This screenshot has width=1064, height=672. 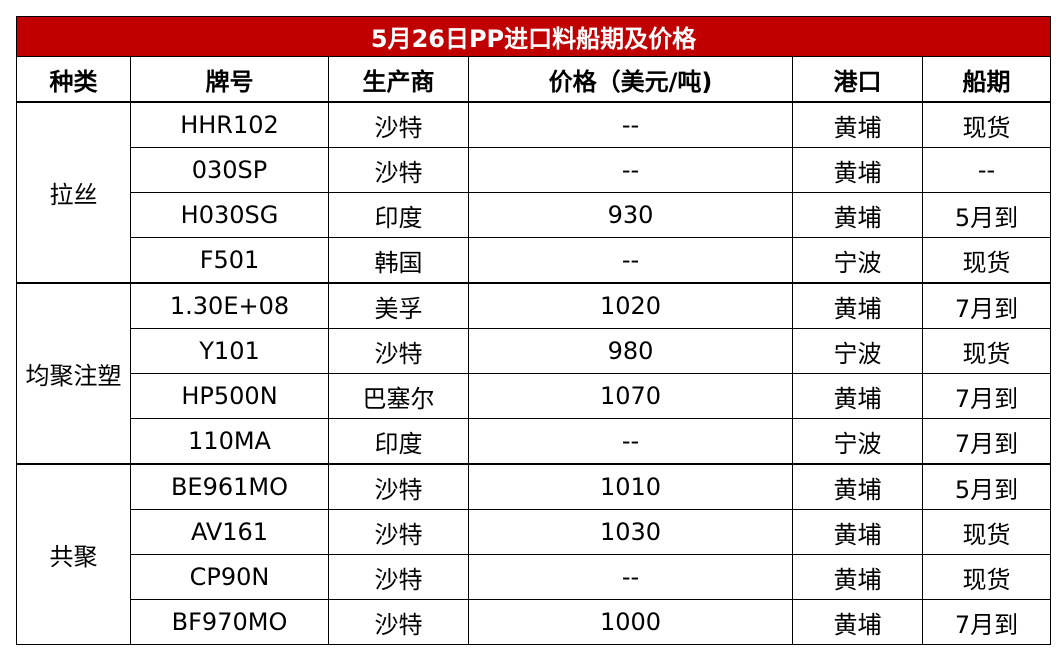 What do you see at coordinates (533, 36) in the screenshot?
I see `table-title: 5月26日PP进口料船期及价格` at bounding box center [533, 36].